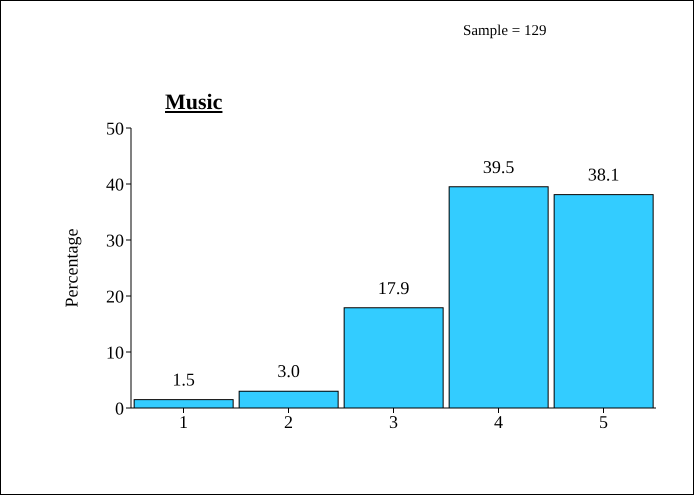 This screenshot has width=694, height=495. What do you see at coordinates (504, 31) in the screenshot?
I see `text: Sample = 129` at bounding box center [504, 31].